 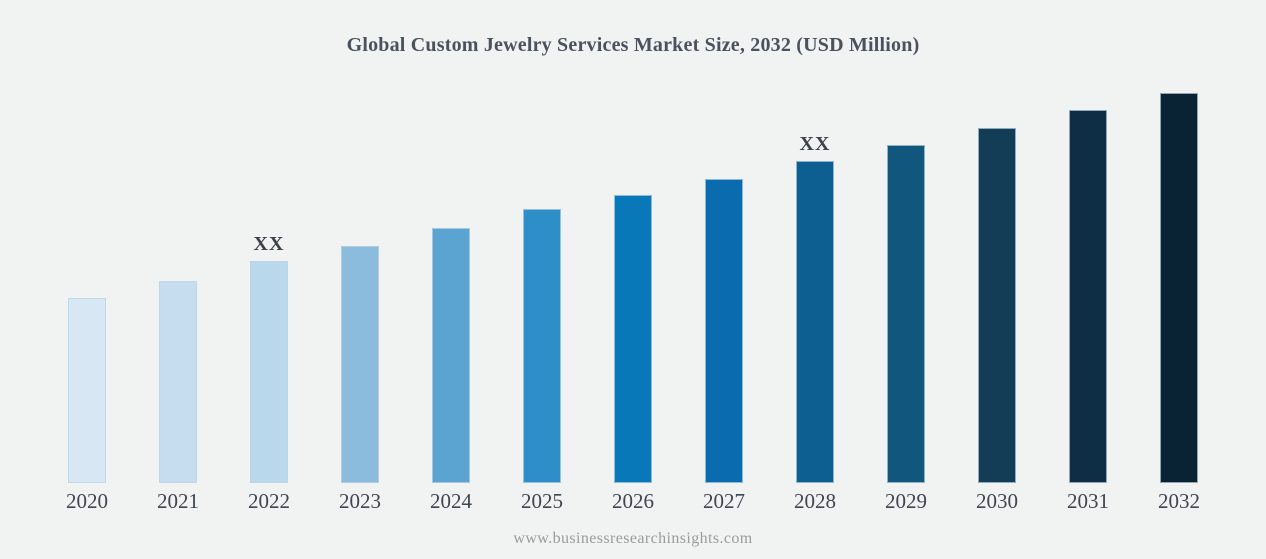 I want to click on bar-group: 2024, so click(x=451, y=370).